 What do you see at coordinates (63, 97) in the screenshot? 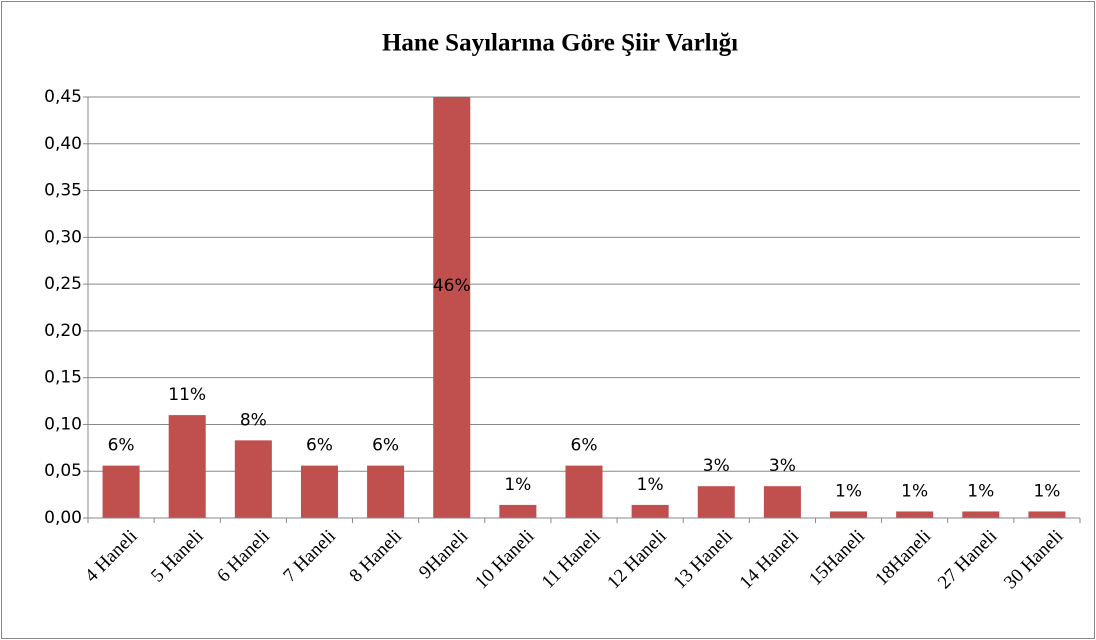
I see `y-tick-label: 0,45` at bounding box center [63, 97].